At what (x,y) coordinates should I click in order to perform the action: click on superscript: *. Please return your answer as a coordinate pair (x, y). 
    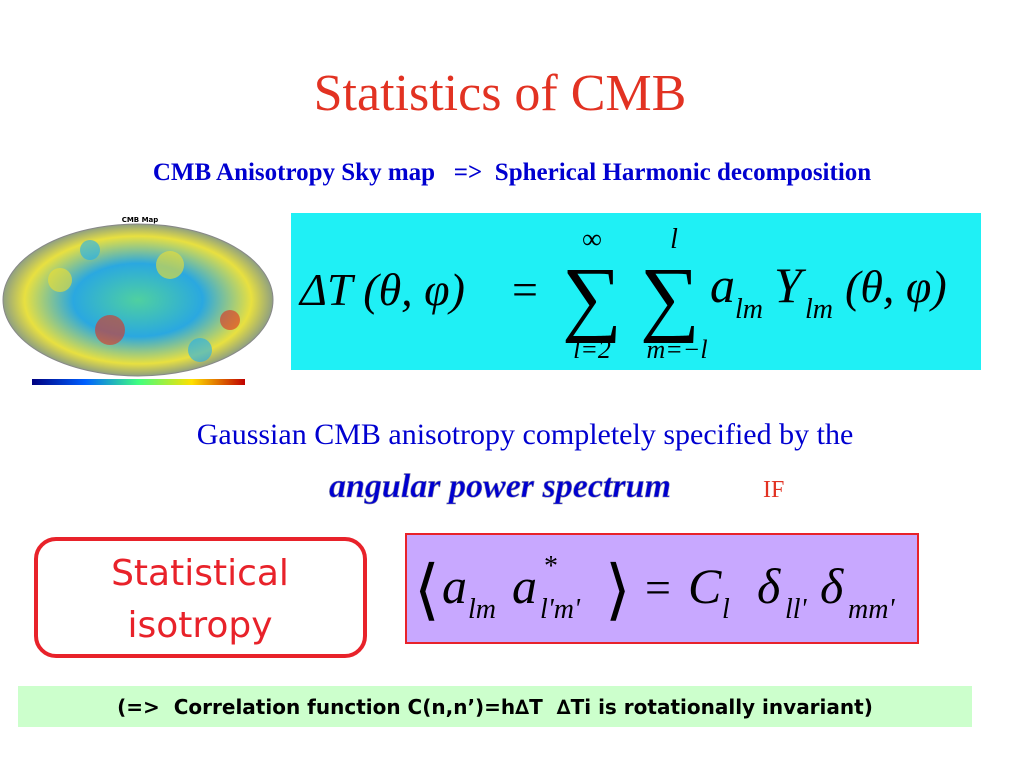
    Looking at the image, I should click on (551, 566).